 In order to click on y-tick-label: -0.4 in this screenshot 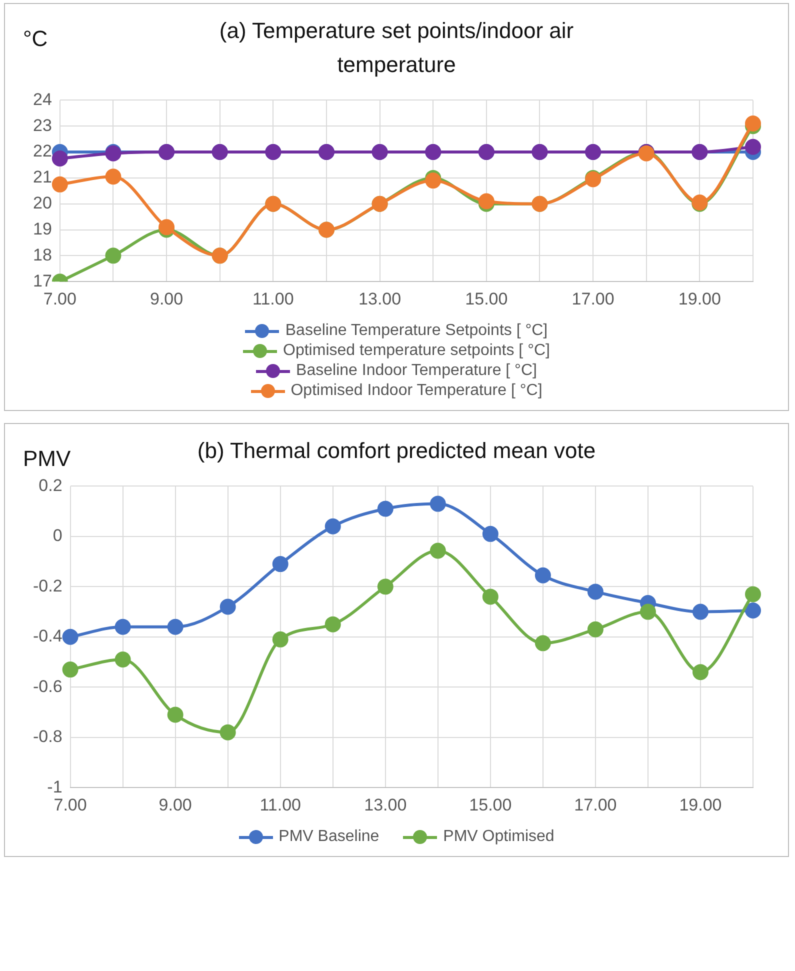, I will do `click(47, 636)`.